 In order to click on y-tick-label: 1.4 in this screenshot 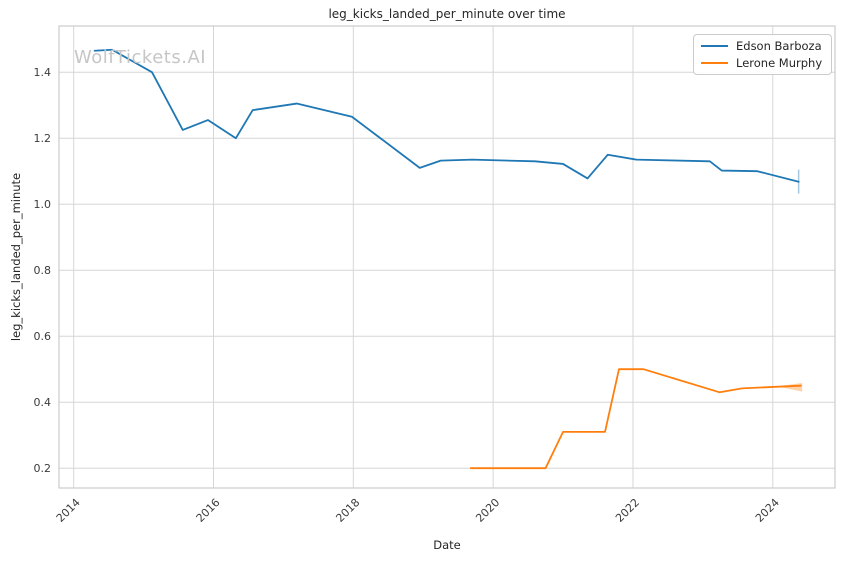, I will do `click(43, 72)`.